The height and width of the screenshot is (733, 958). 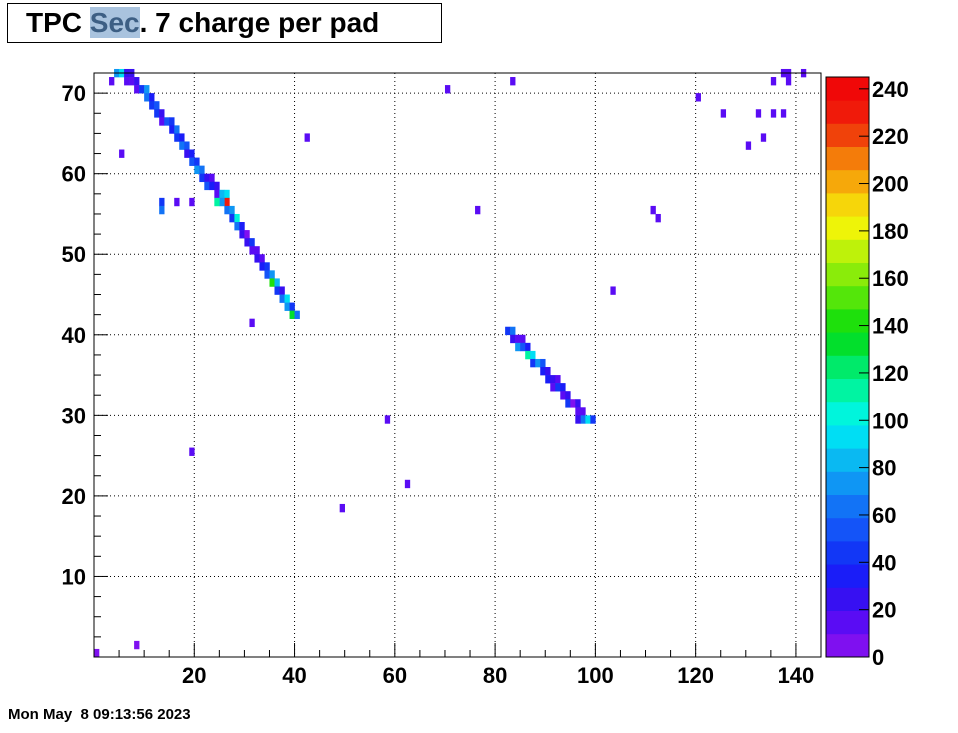 I want to click on color-scale-label: 160, so click(x=890, y=278).